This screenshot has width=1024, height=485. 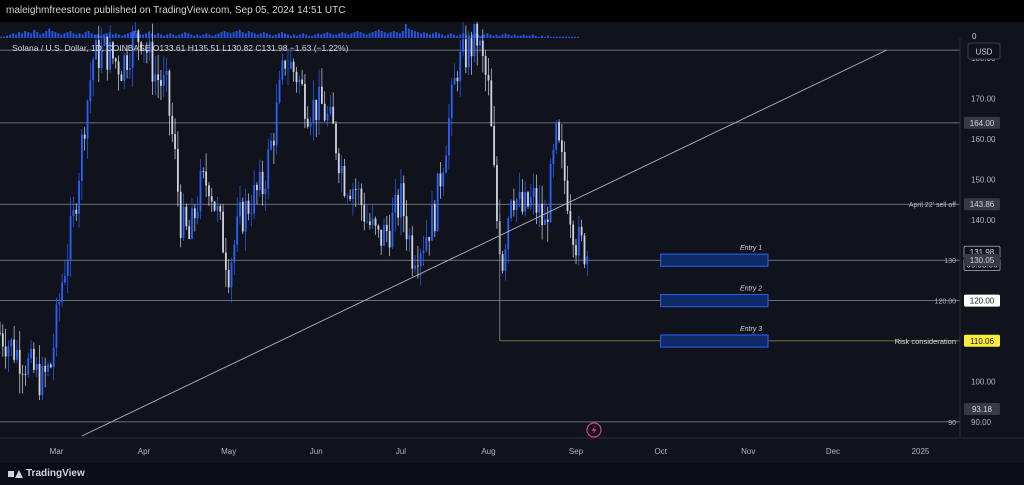 I want to click on tradingview-logo: TradingView, so click(x=46, y=473).